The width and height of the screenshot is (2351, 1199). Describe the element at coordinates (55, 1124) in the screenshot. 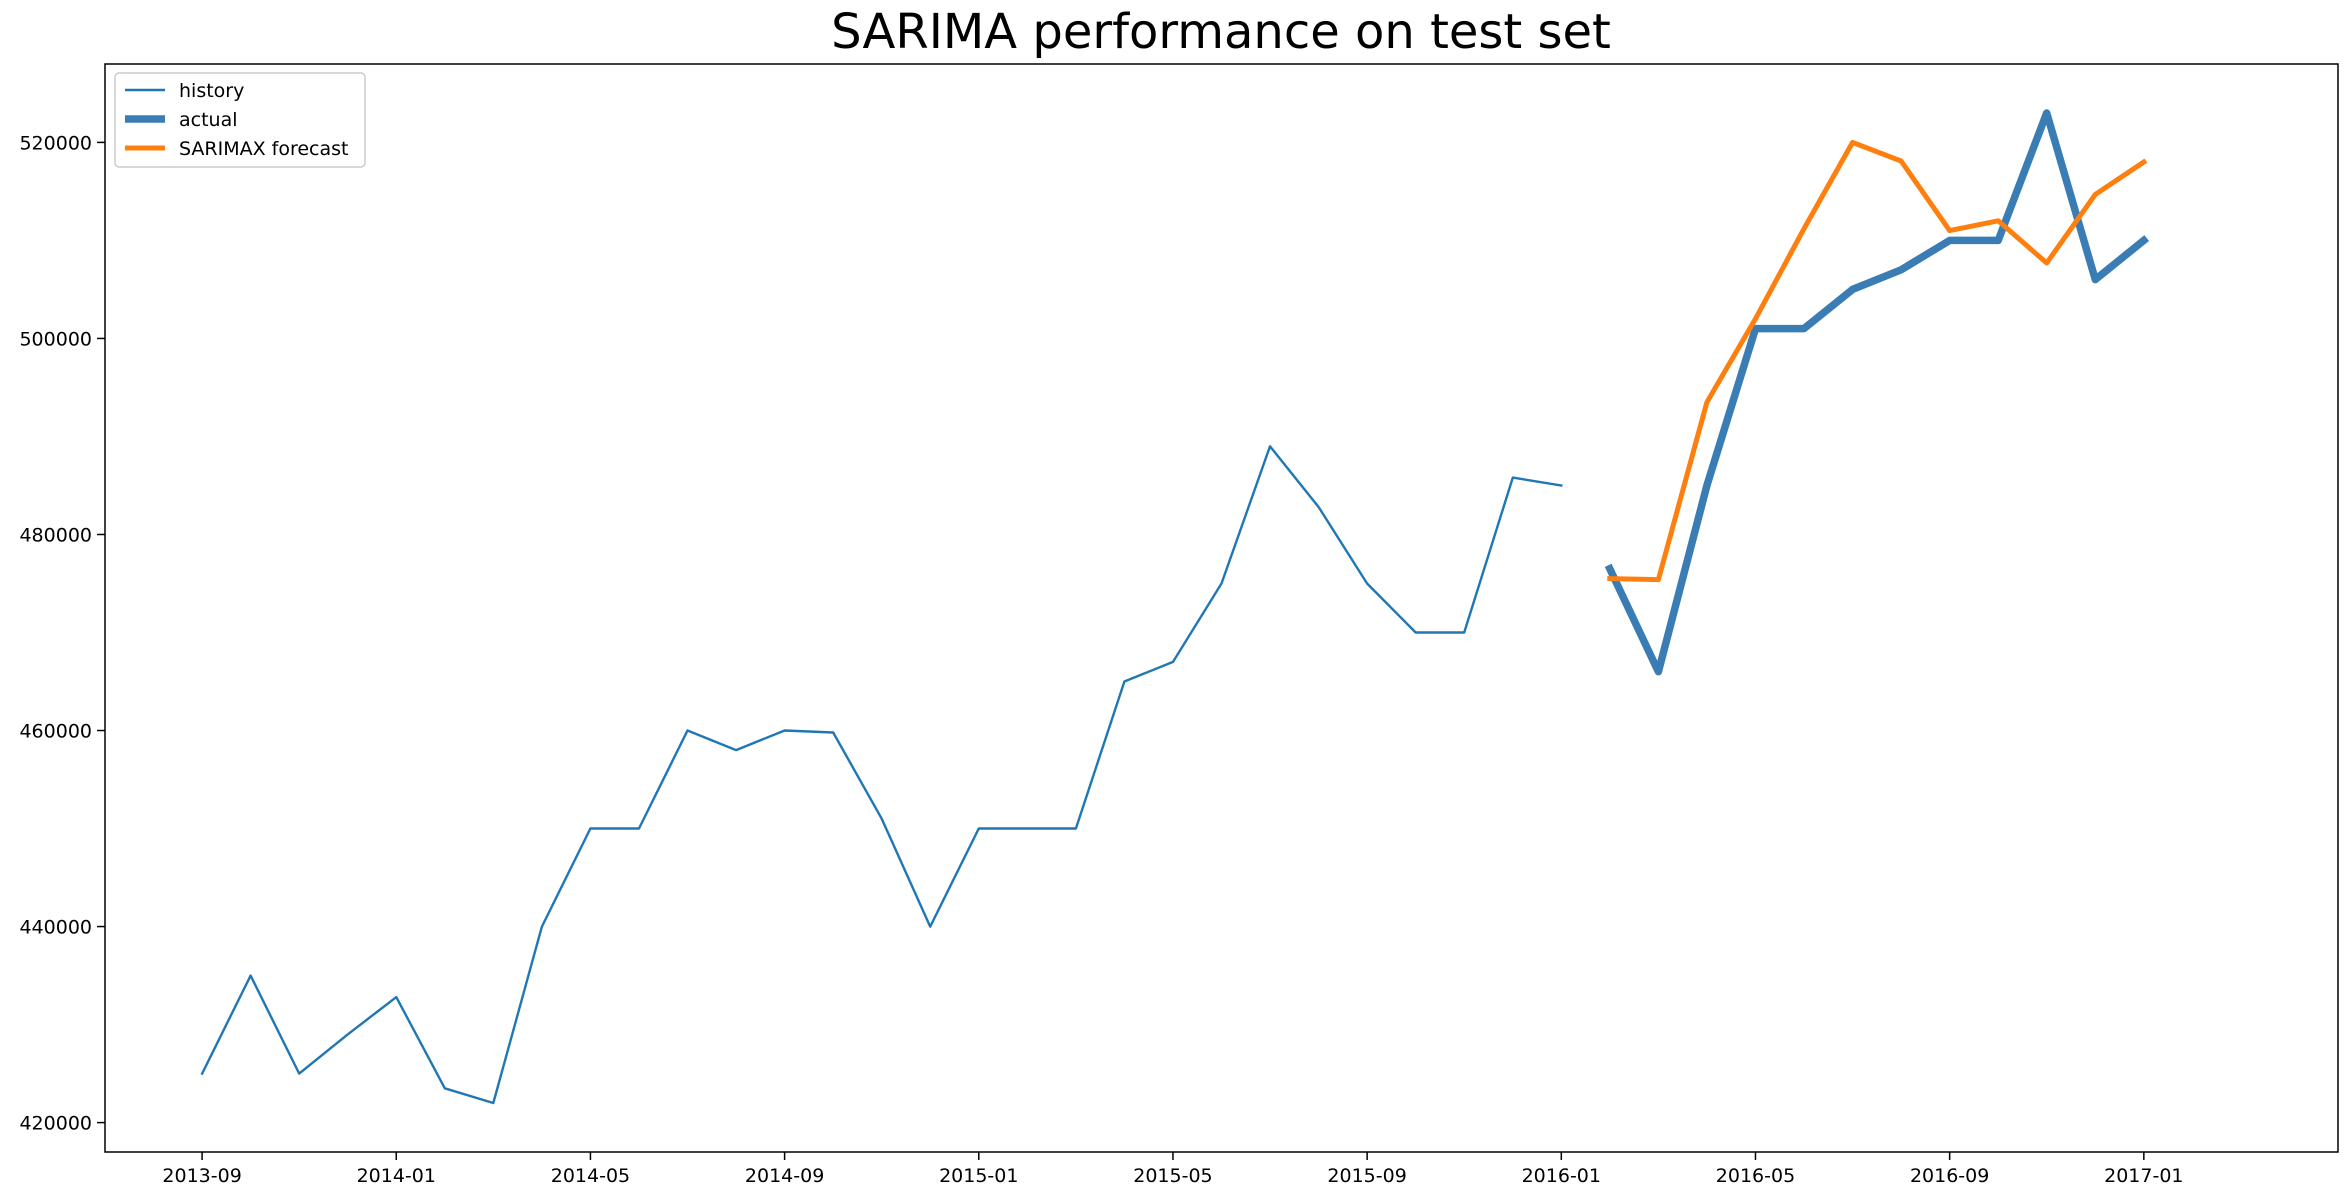

I see `y-tick-label: 420000` at that location.